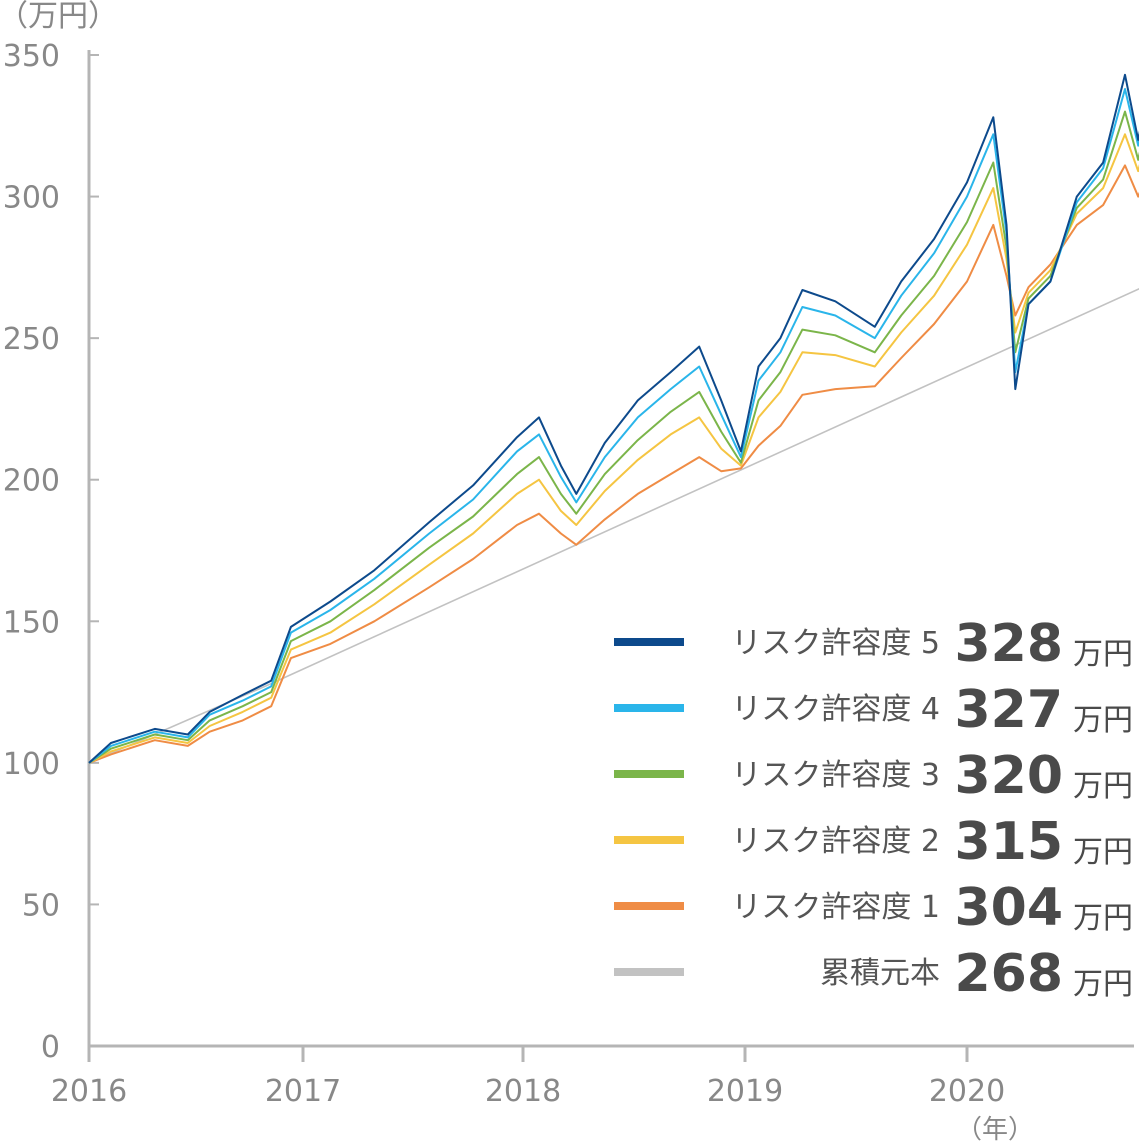 The height and width of the screenshot is (1144, 1139). I want to click on x-tick-label: 2016, so click(89, 1091).